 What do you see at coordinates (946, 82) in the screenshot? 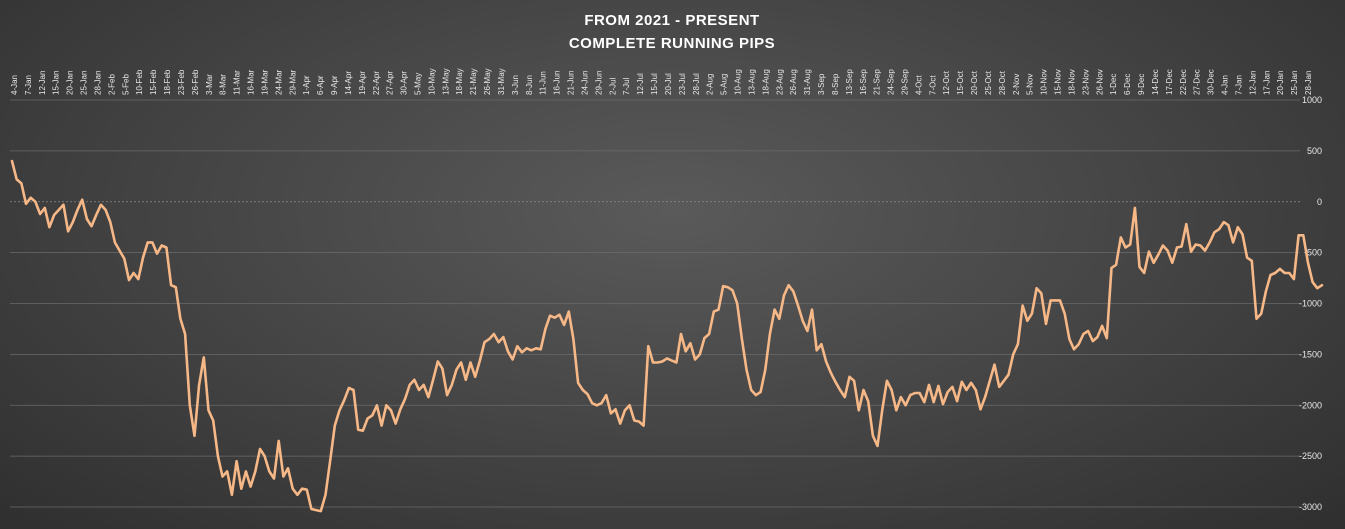
I see `x-tick-label: 12-Oct` at bounding box center [946, 82].